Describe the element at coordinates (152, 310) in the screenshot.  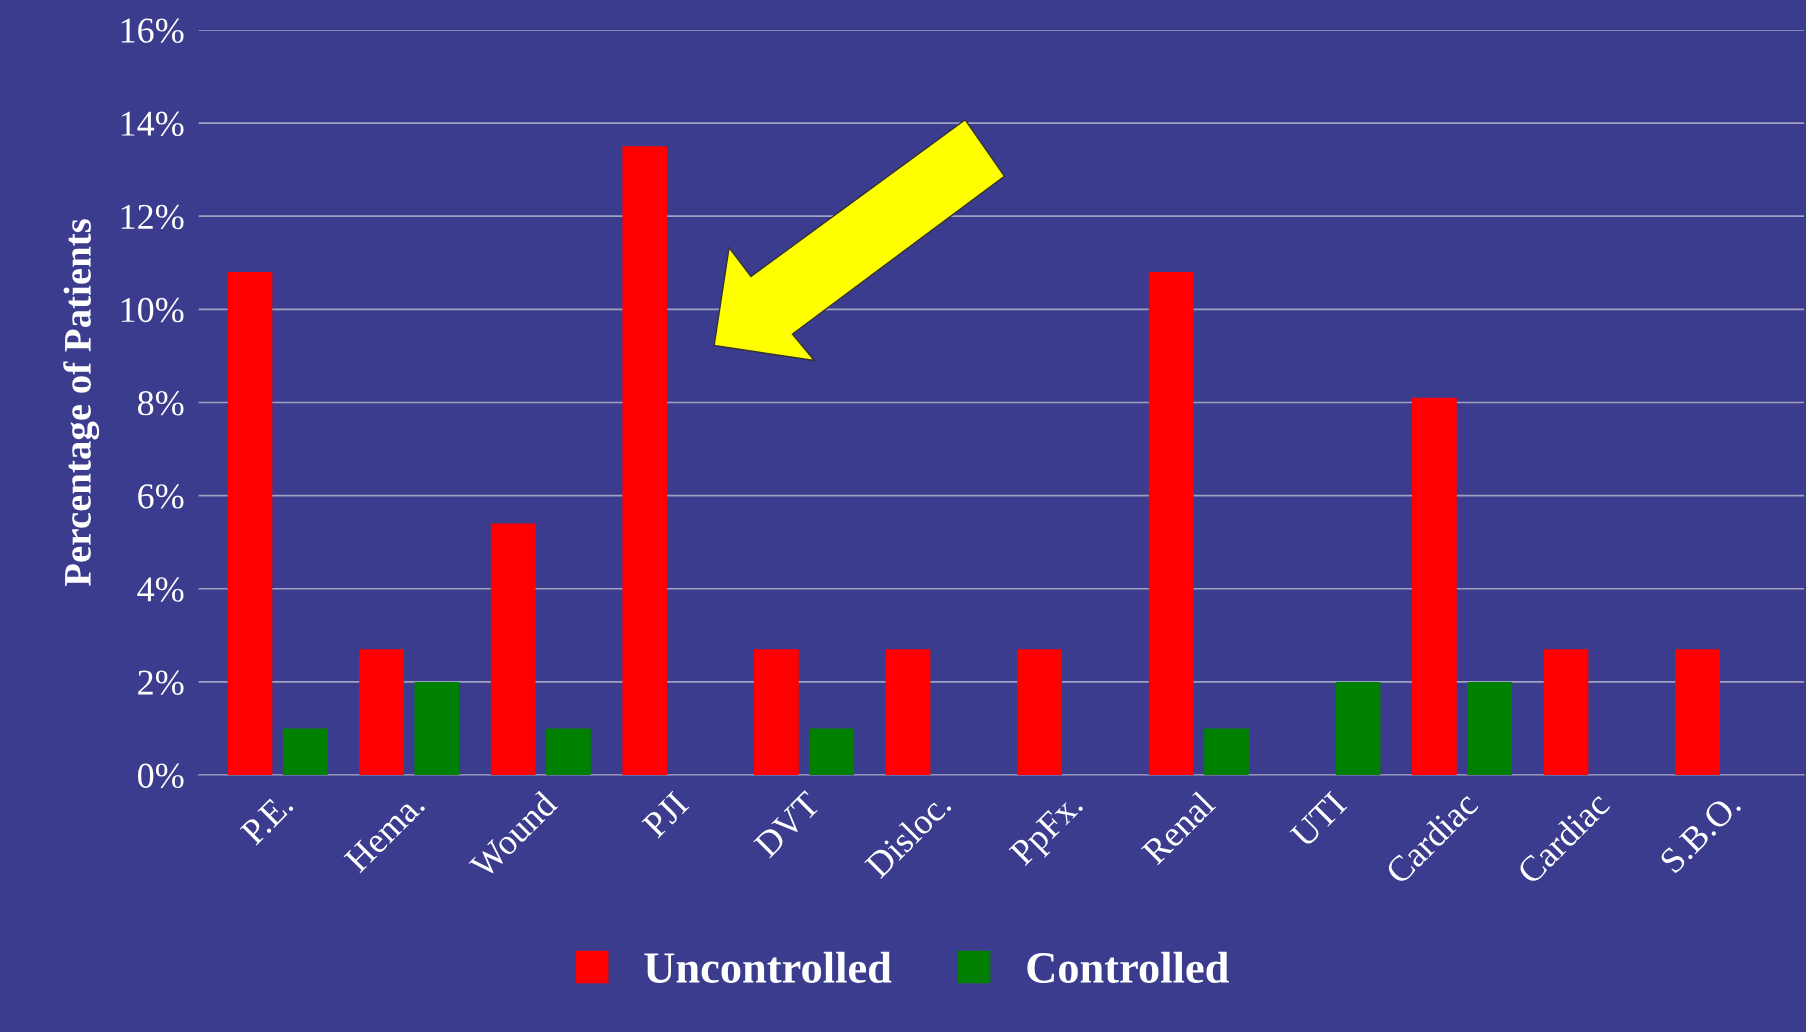
I see `y-tick-label: 10%` at that location.